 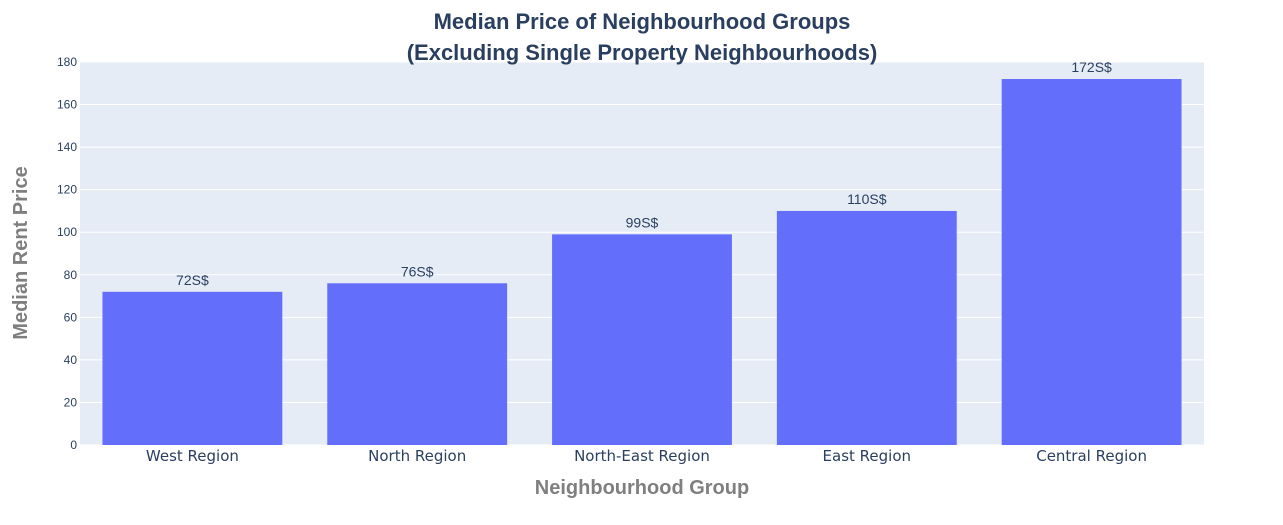 I want to click on x-tick-label: East Region, so click(x=867, y=456).